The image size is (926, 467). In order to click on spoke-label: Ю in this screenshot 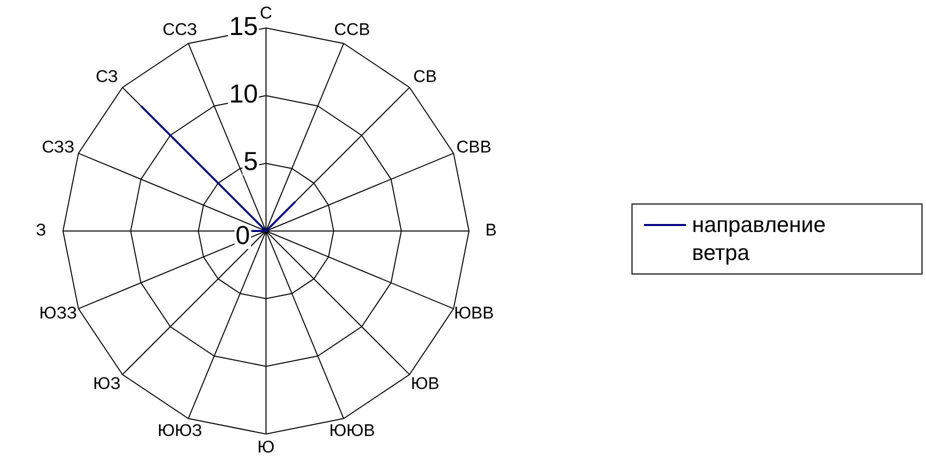, I will do `click(266, 446)`.